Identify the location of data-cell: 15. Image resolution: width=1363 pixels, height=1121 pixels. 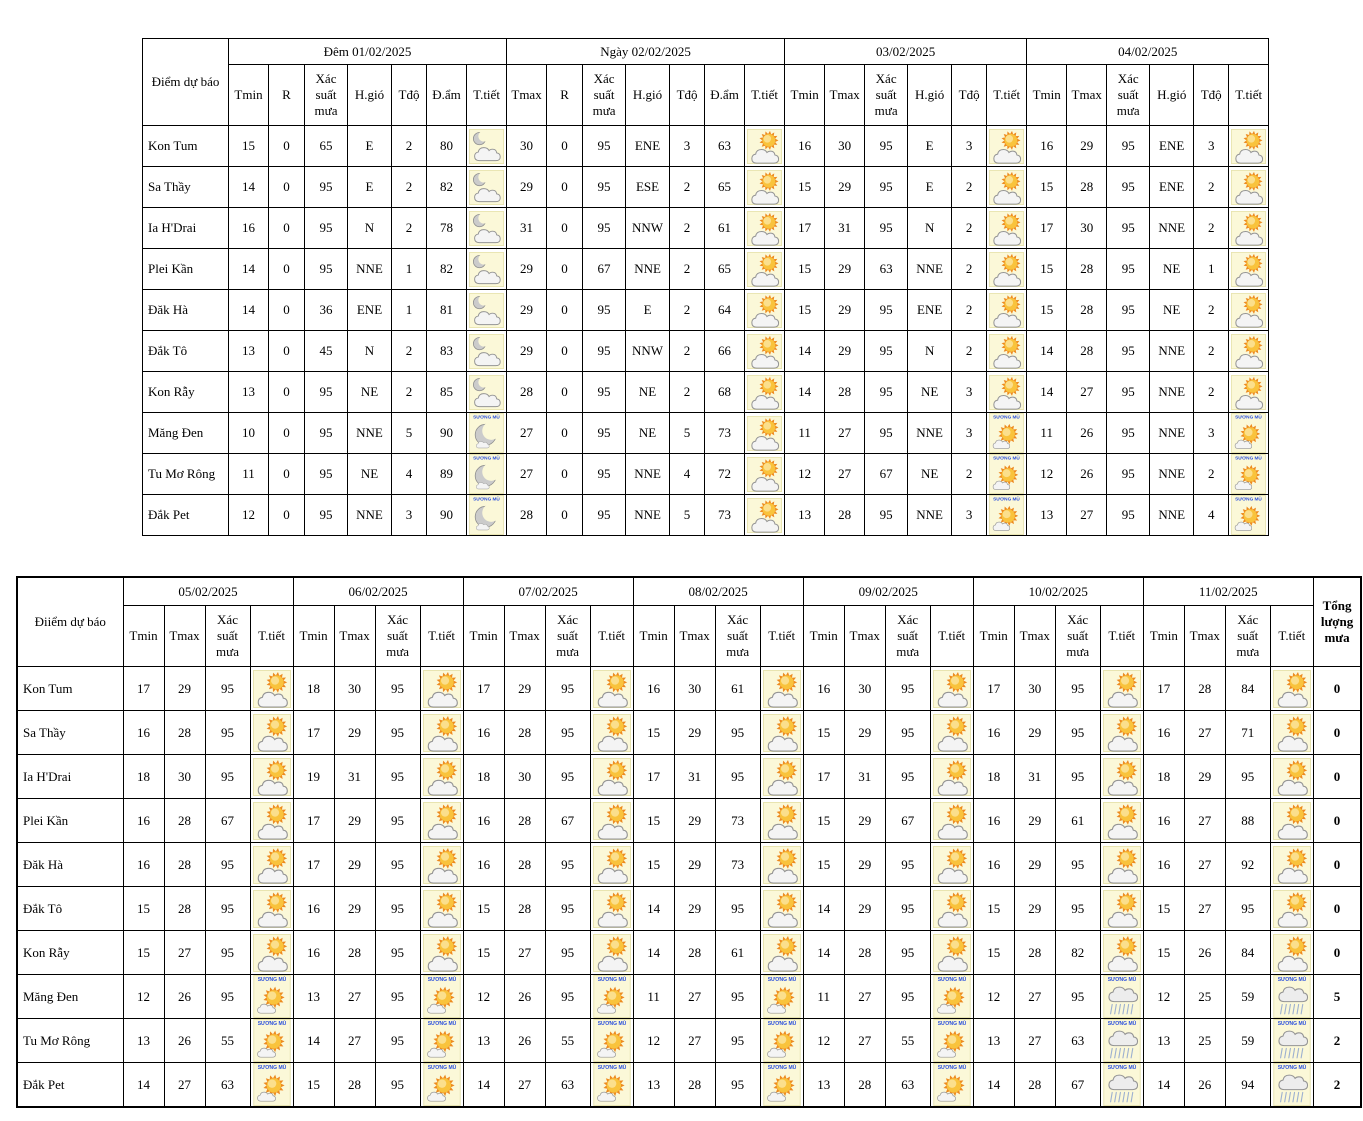
(483, 952).